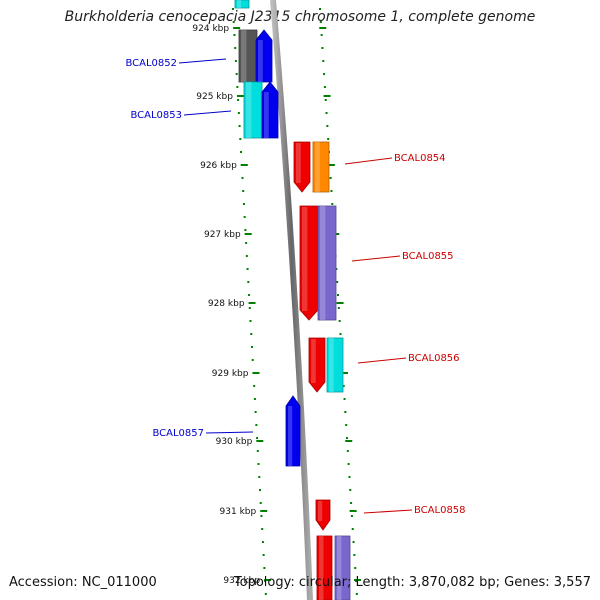 The image size is (600, 600). I want to click on chromosome-backbone, so click(291, 300).